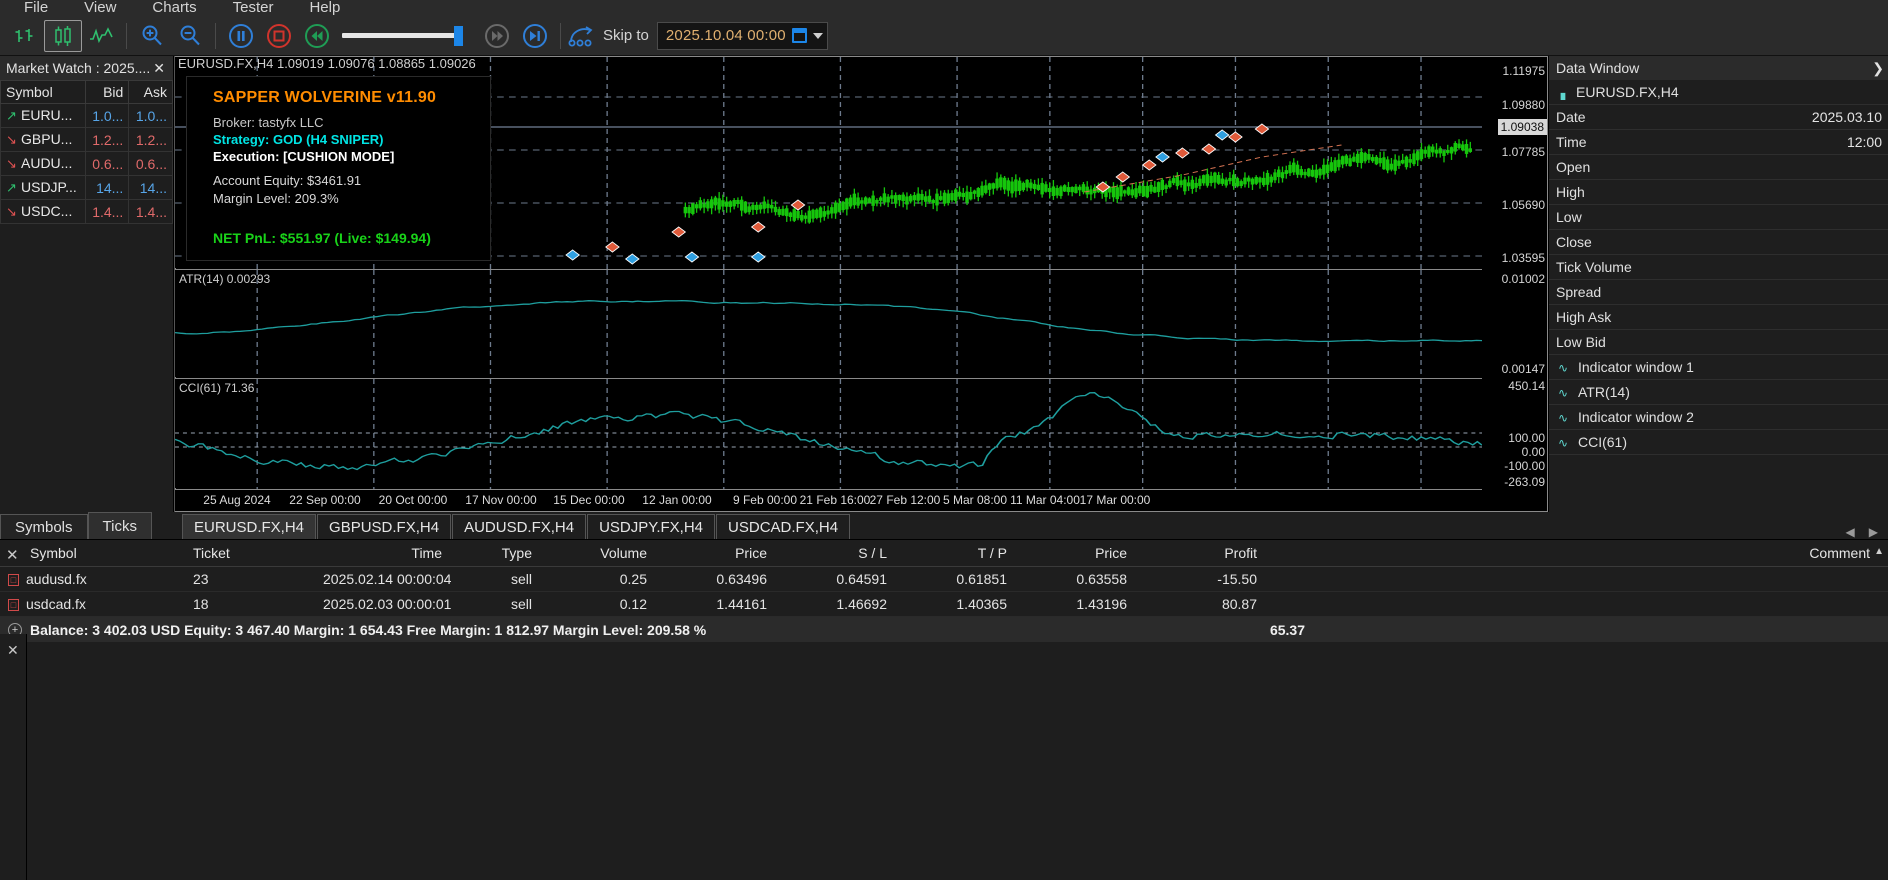 The height and width of the screenshot is (880, 1888). What do you see at coordinates (250, 553) in the screenshot?
I see `column-header-ticket: Ticket` at bounding box center [250, 553].